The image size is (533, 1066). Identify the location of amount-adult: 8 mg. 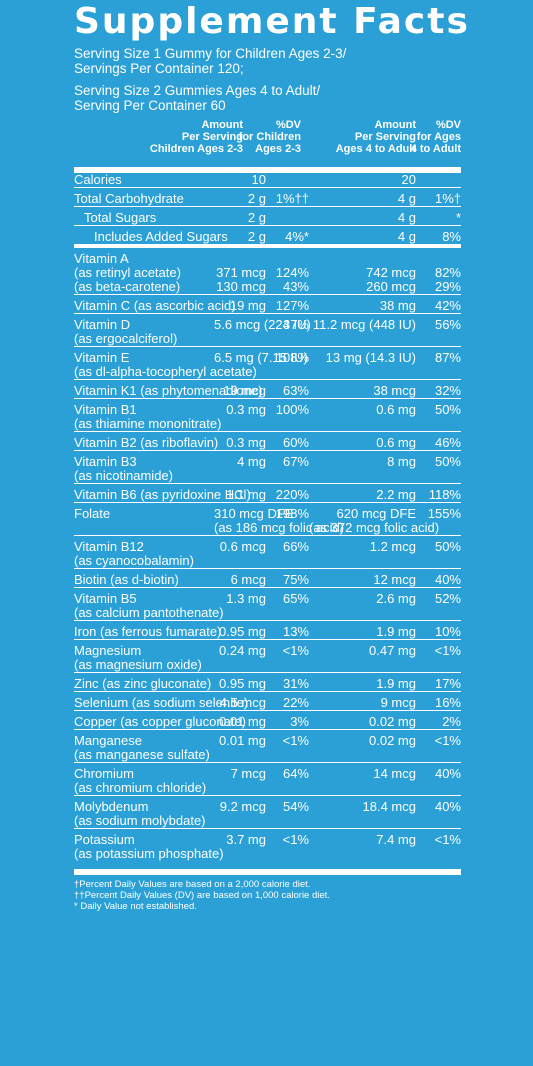
(362, 459).